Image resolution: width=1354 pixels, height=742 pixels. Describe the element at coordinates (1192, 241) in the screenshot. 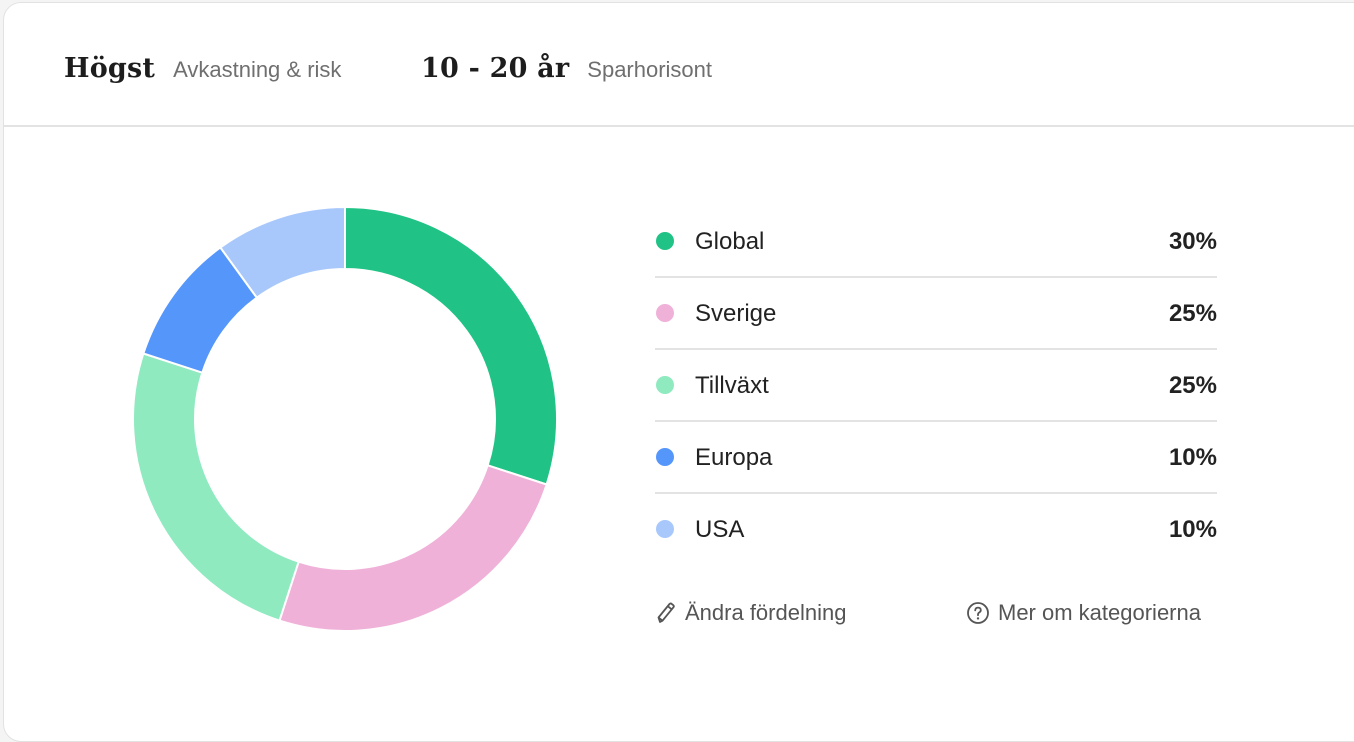

I see `legend-category-percent: 30%` at that location.